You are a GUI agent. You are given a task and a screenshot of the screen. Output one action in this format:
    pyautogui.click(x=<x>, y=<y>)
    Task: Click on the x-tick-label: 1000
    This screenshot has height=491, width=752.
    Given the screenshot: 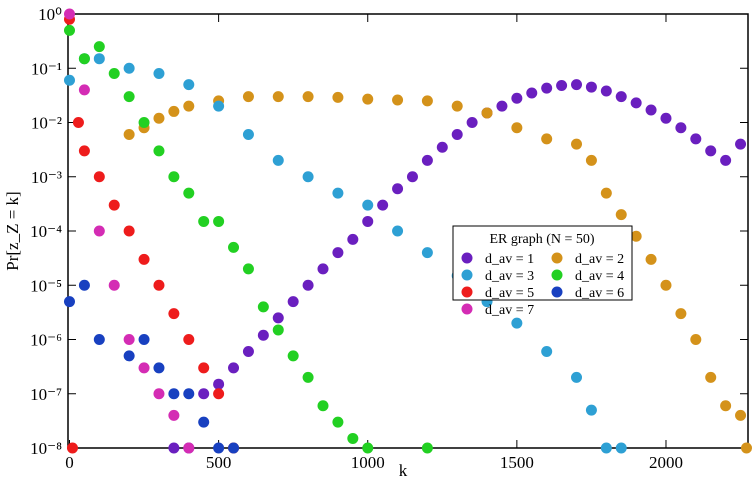 What is the action you would take?
    pyautogui.click(x=368, y=462)
    